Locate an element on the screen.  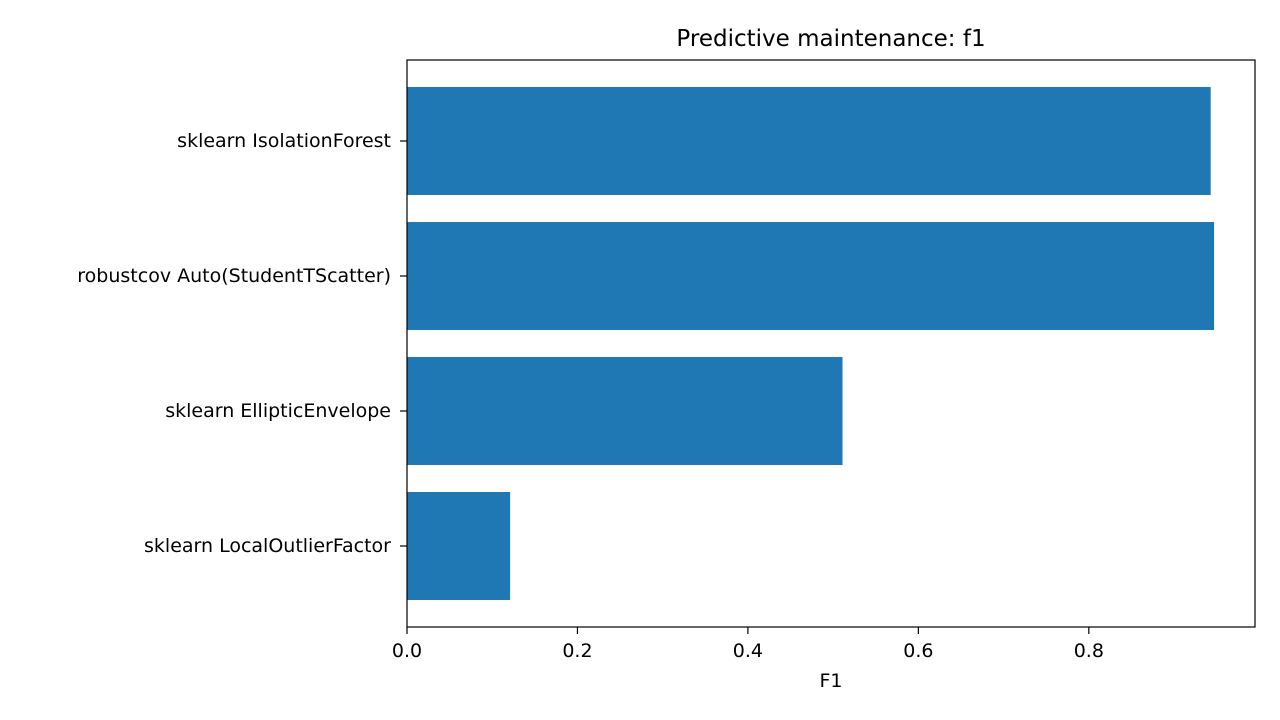
x-tick-label: 0.6 is located at coordinates (918, 651).